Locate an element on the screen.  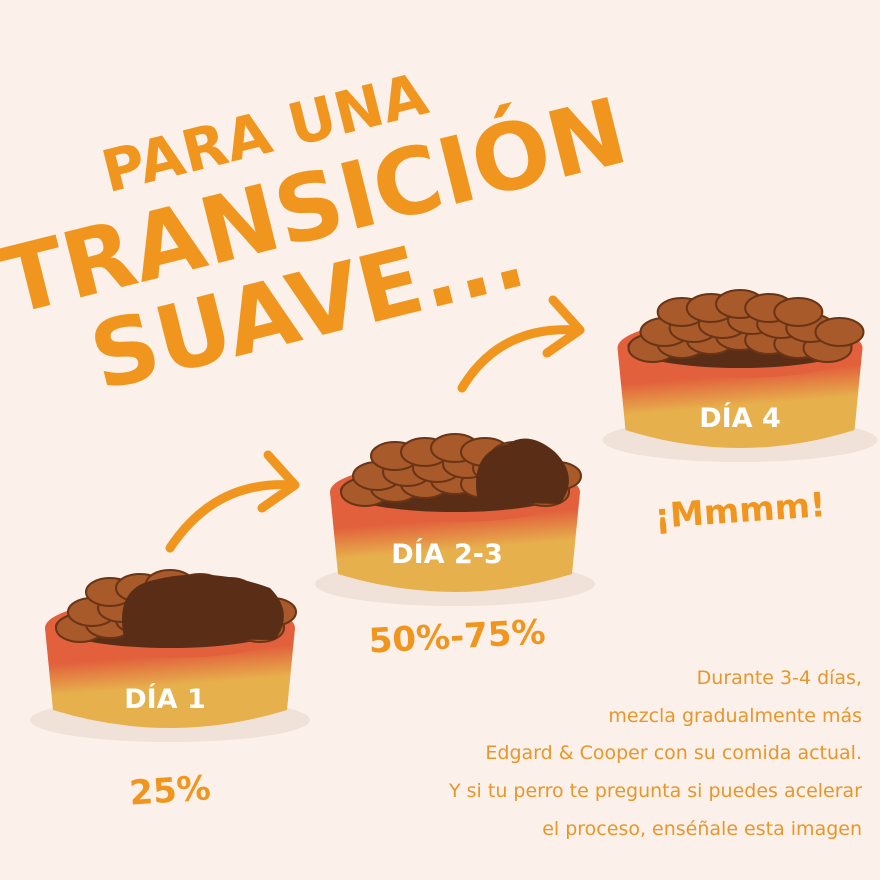
description-line: Durante 3-4 días, is located at coordinates (779, 678).